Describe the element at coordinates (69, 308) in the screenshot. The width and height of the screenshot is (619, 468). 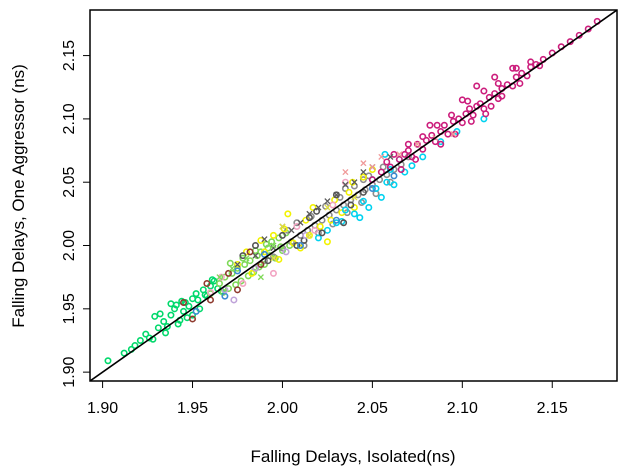
I see `y-tick-label: 1.95` at that location.